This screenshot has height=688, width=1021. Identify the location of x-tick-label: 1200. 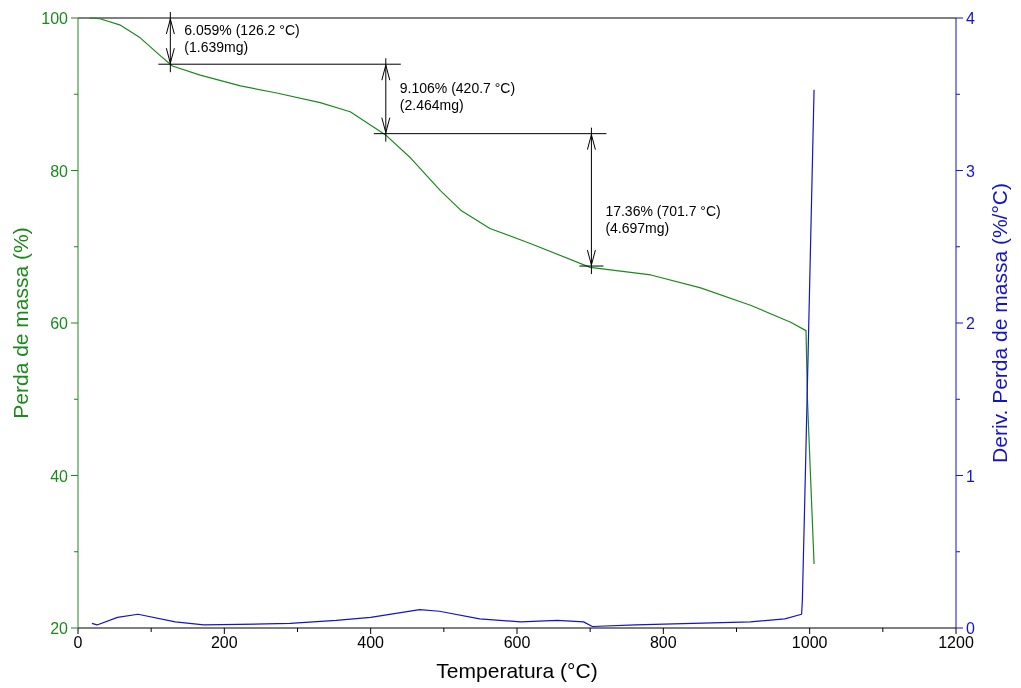
(956, 642).